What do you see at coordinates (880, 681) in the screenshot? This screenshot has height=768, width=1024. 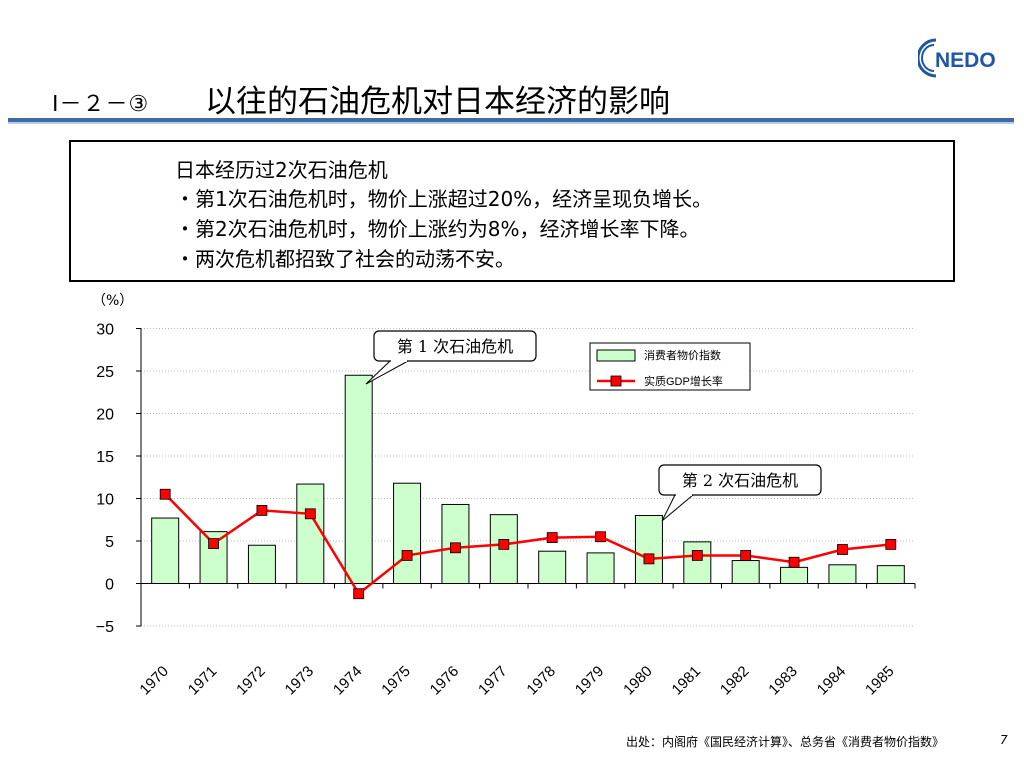 I see `x-tick-label: 1985` at bounding box center [880, 681].